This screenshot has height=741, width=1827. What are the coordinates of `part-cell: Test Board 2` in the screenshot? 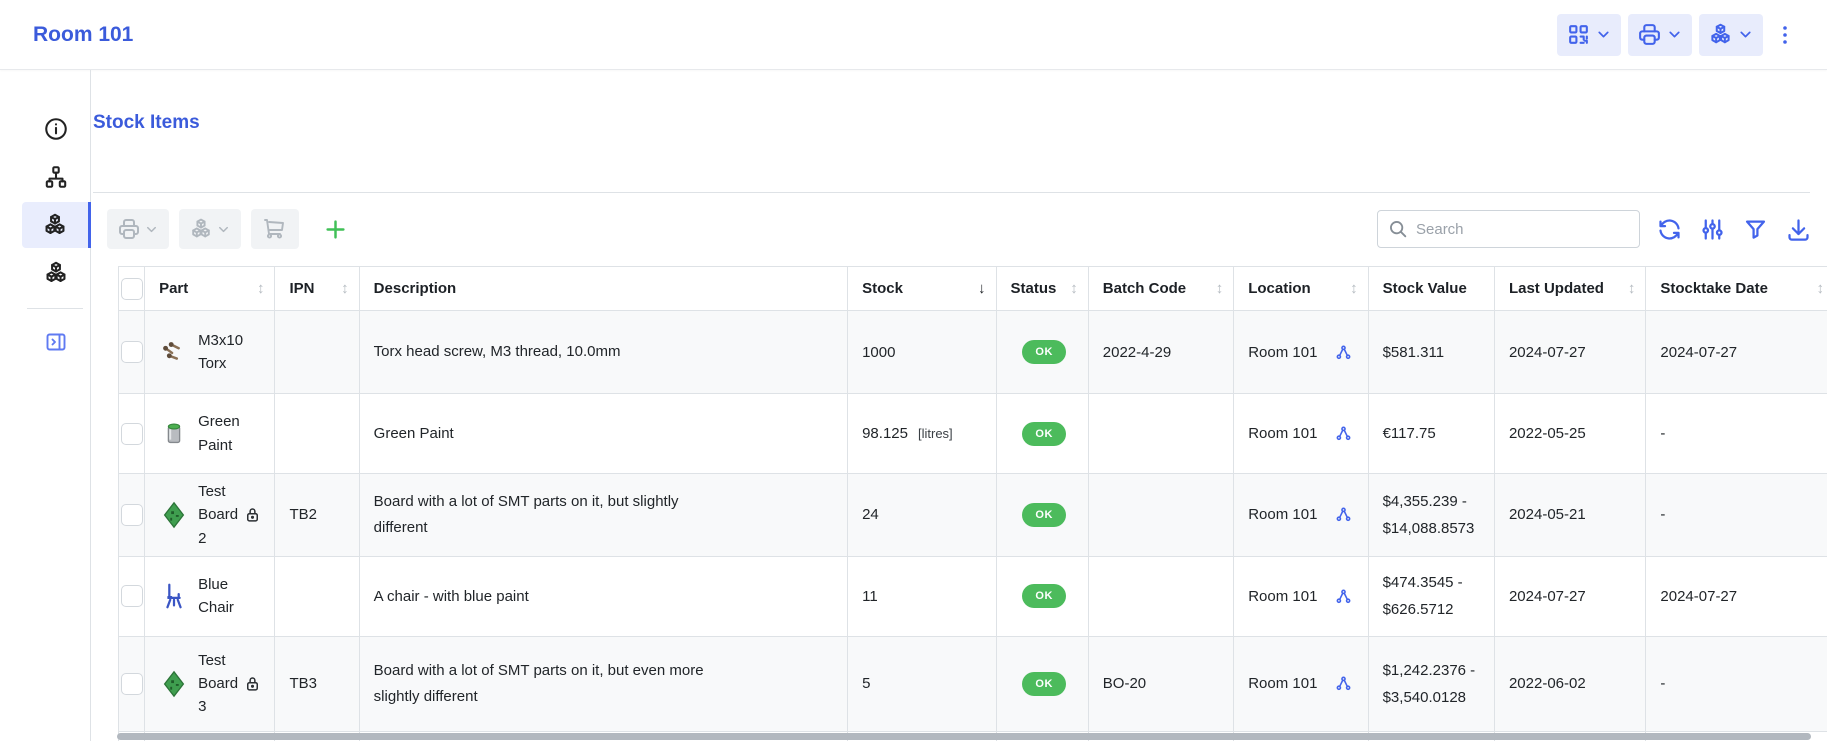 It's located at (211, 515).